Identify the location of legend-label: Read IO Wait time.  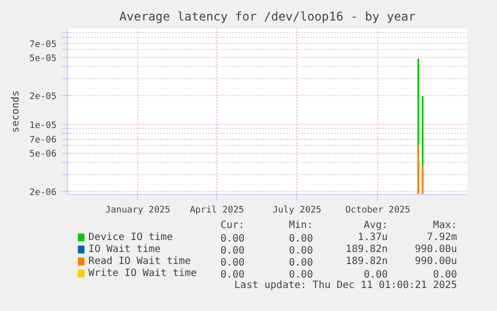
(139, 261).